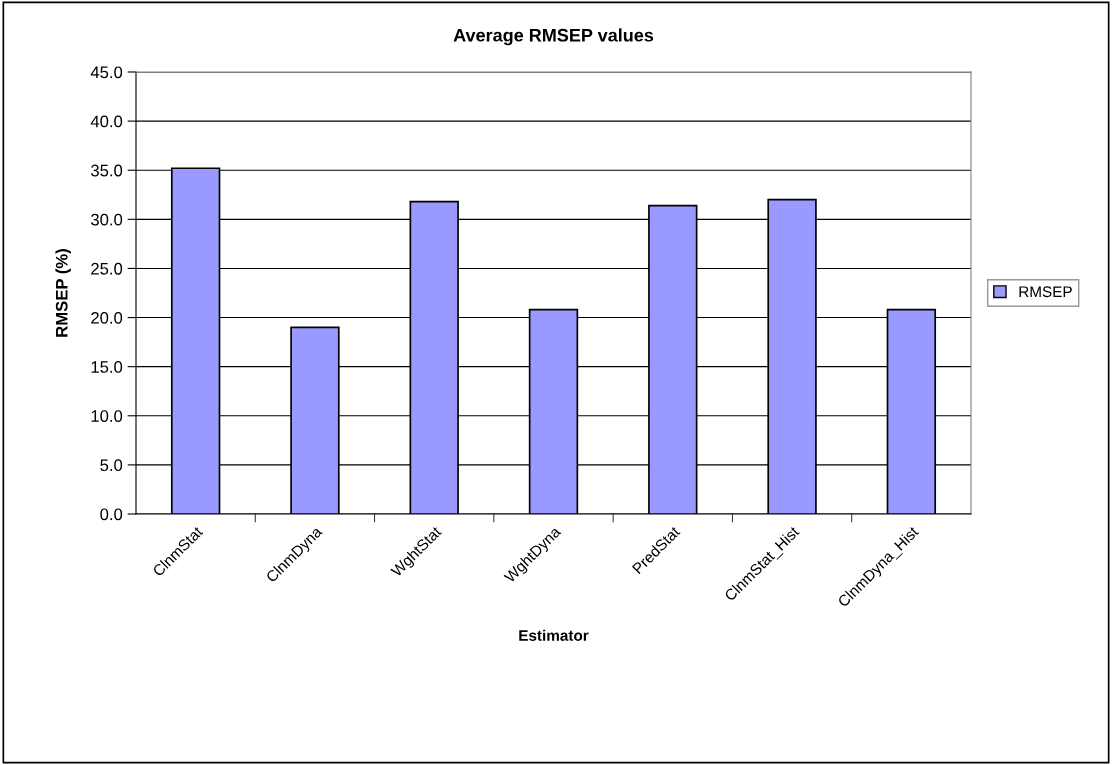 Image resolution: width=1112 pixels, height=765 pixels. What do you see at coordinates (107, 416) in the screenshot?
I see `y-tick-label: 10.0` at bounding box center [107, 416].